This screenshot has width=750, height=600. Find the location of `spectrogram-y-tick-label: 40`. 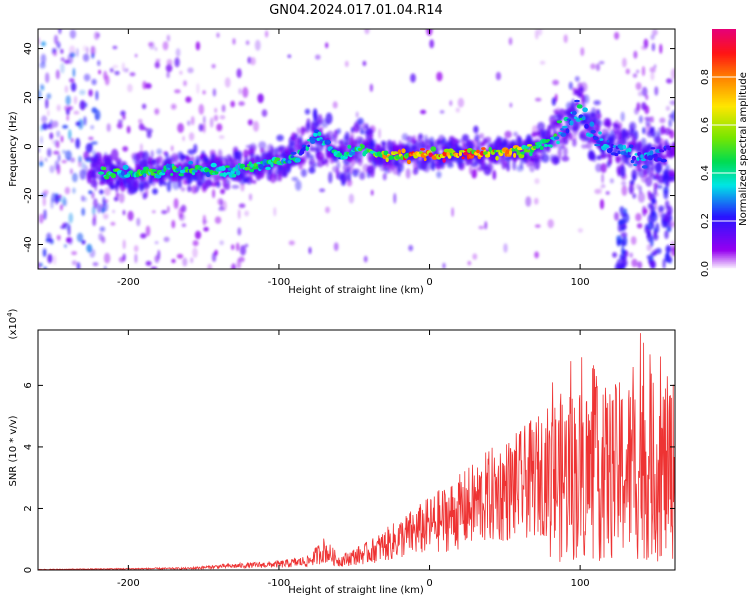

spectrogram-y-tick-label: 40 is located at coordinates (28, 48).